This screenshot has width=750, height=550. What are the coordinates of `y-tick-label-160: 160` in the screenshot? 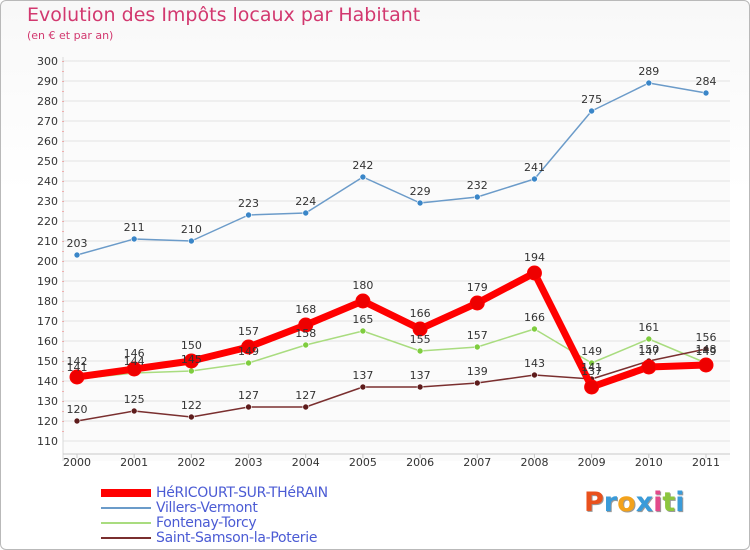 It's located at (47, 341).